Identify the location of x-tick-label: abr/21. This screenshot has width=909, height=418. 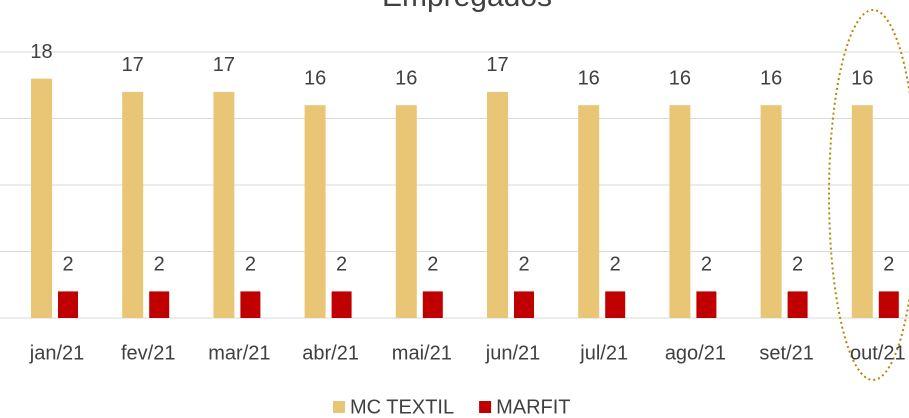
(330, 353).